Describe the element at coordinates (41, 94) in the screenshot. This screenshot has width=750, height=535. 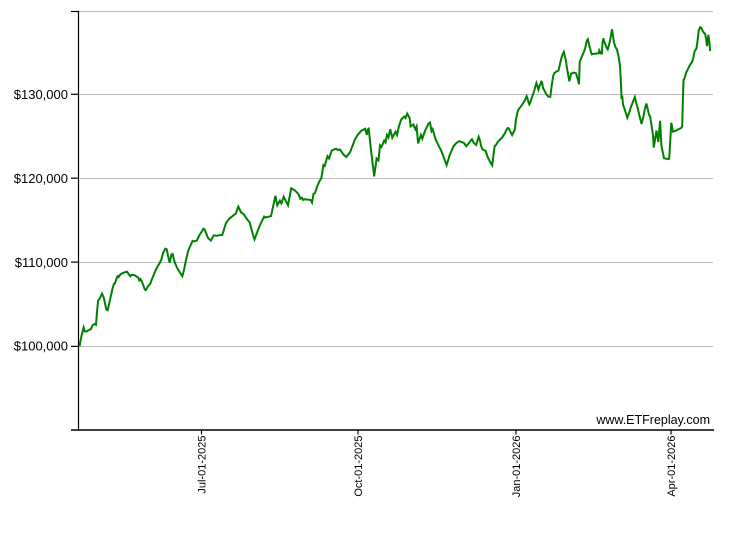
I see `svg-text: $130,000` at that location.